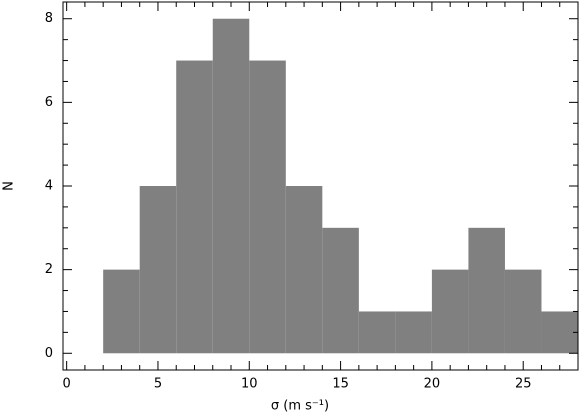  Describe the element at coordinates (49, 102) in the screenshot. I see `y-tick-label: 6` at that location.